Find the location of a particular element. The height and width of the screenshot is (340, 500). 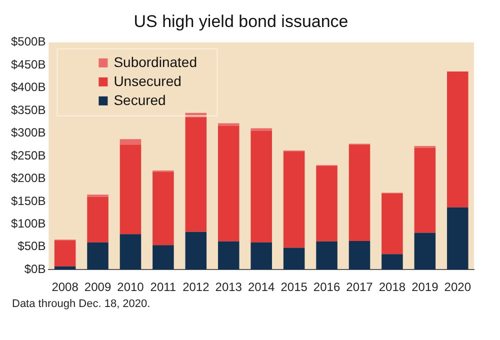

y-tick-label: $300B is located at coordinates (28, 133).